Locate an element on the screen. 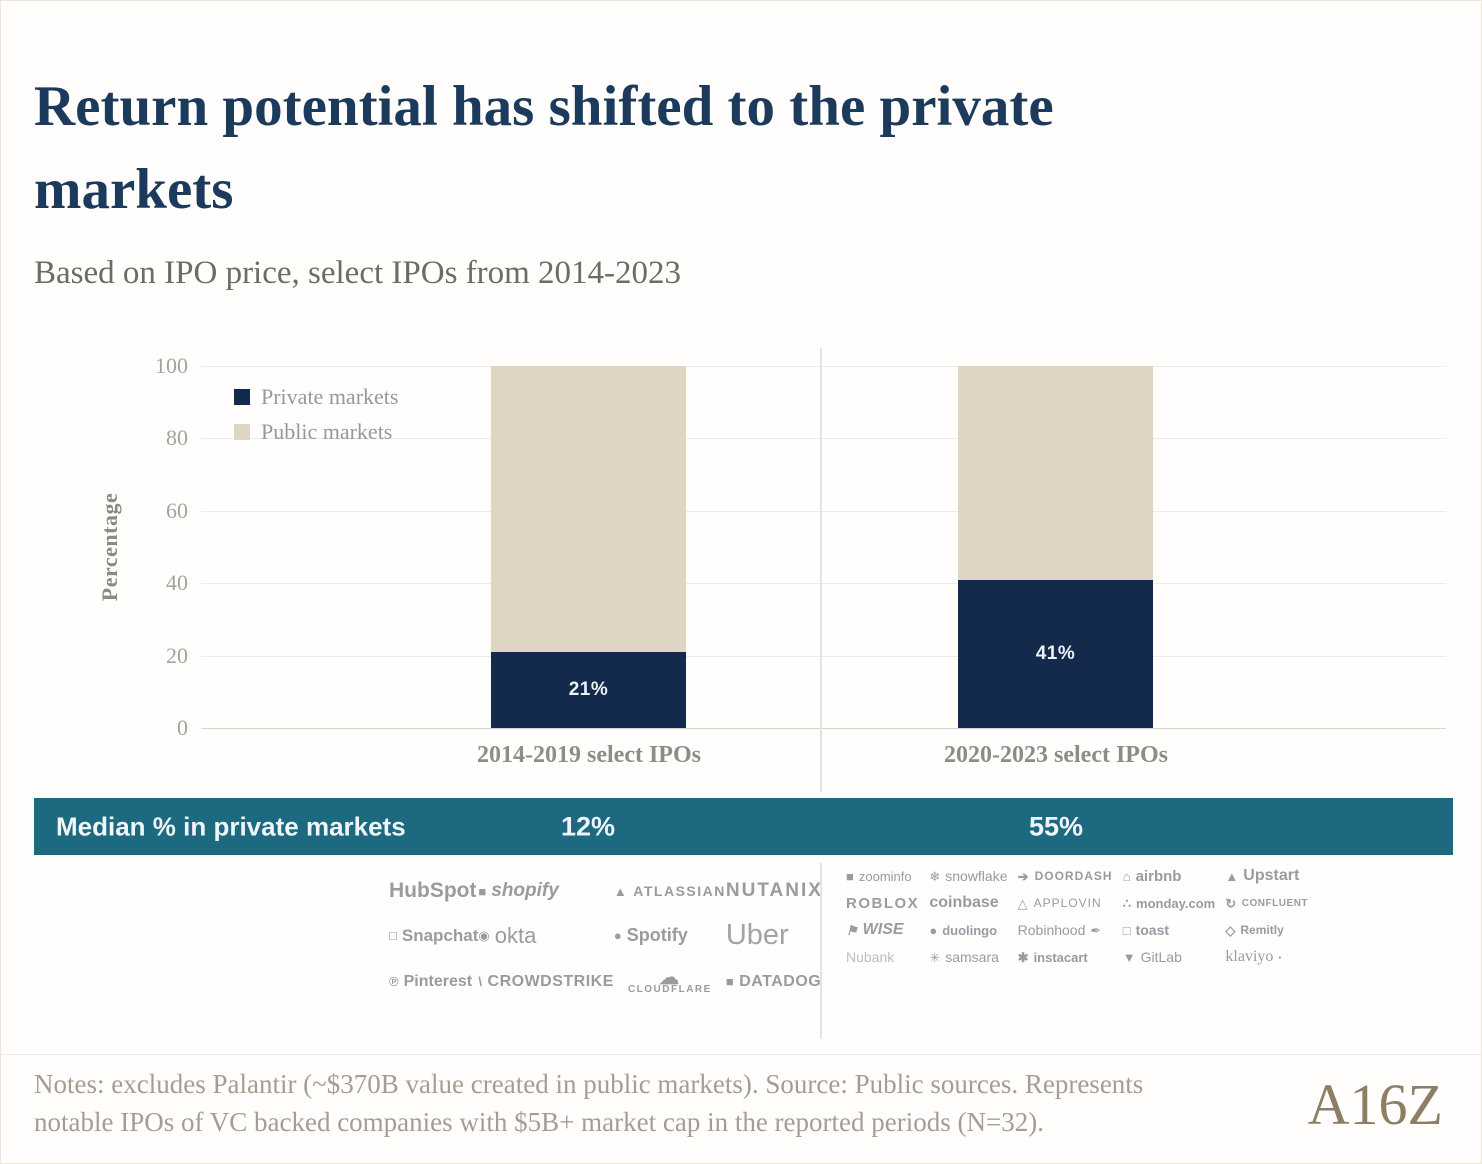 This screenshot has width=1482, height=1164. shopify-logo: ■ shopify is located at coordinates (546, 891).